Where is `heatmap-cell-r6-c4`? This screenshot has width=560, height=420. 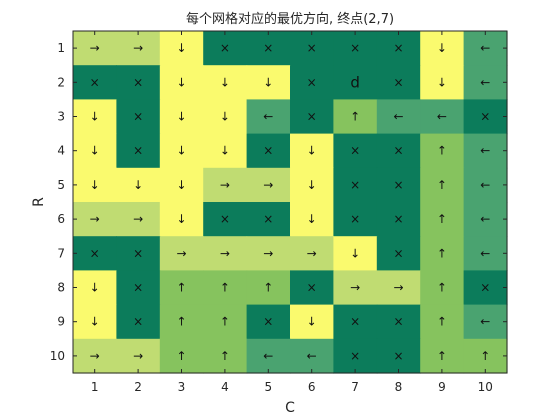 heatmap-cell-r6-c4 is located at coordinates (225, 219).